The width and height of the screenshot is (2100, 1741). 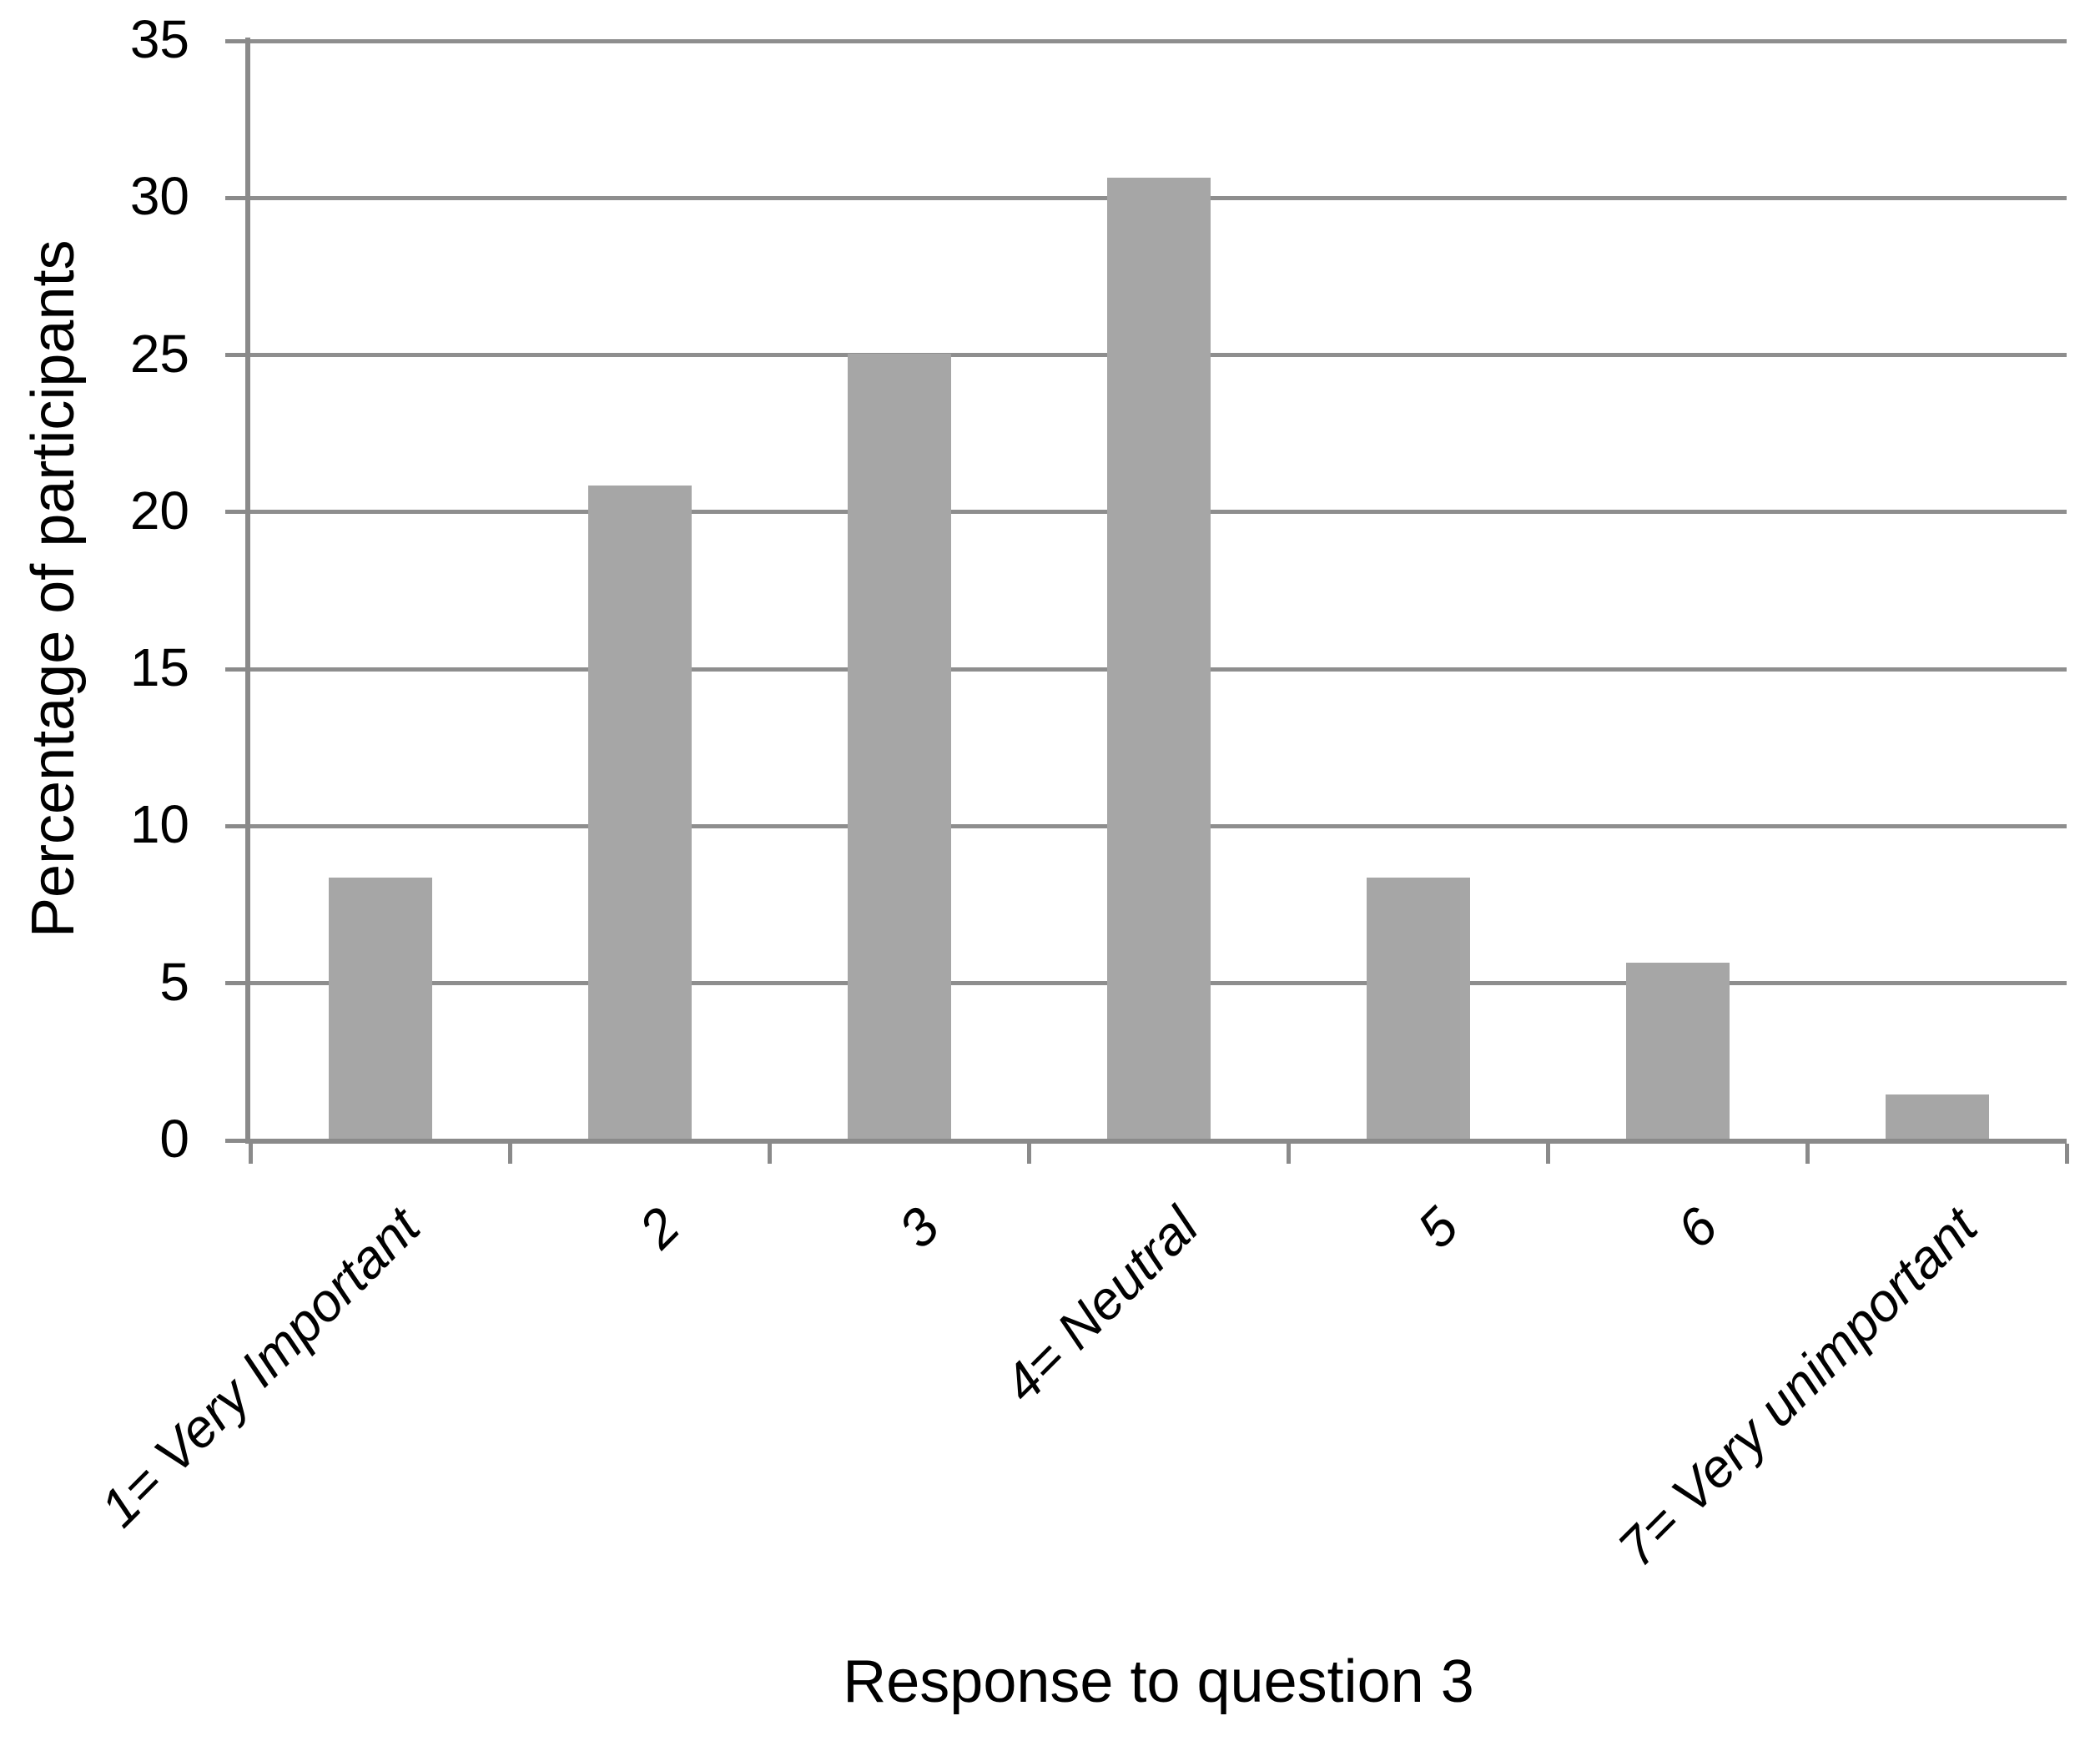 What do you see at coordinates (1797, 1386) in the screenshot?
I see `x-category-label: 7= Very unimportant` at bounding box center [1797, 1386].